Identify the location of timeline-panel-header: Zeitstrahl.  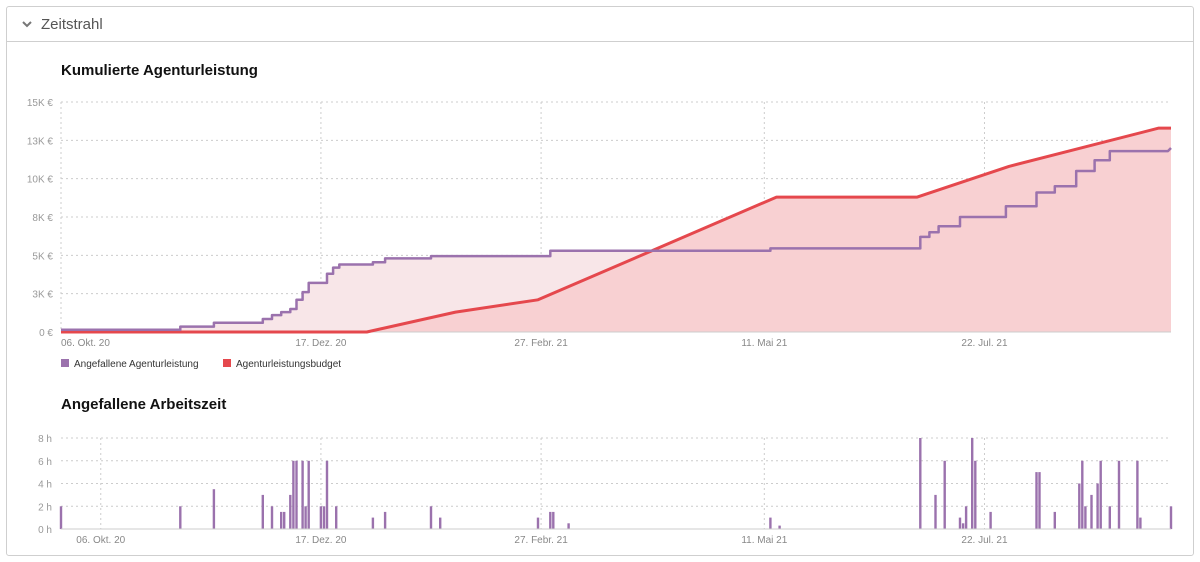
(600, 24).